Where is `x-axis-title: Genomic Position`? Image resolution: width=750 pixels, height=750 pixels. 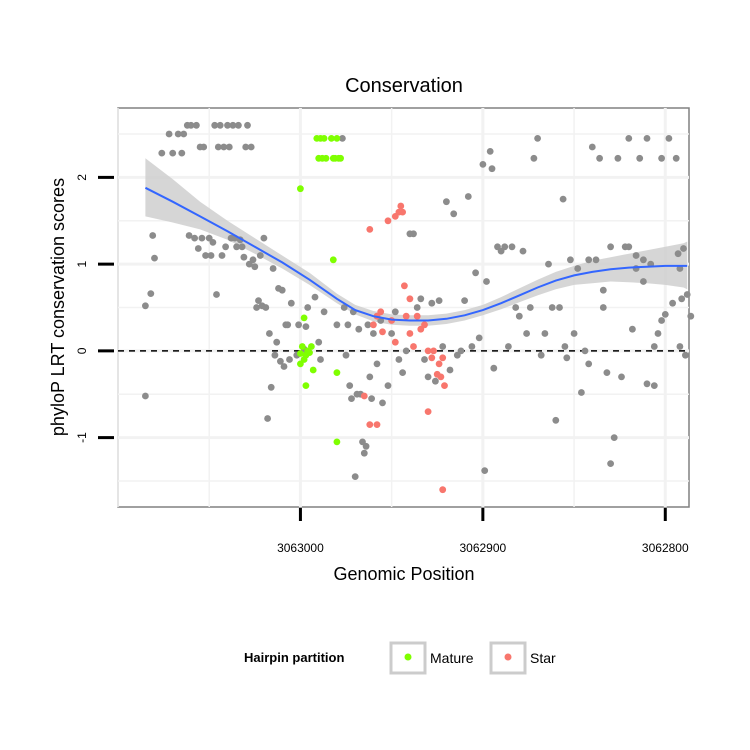
x-axis-title: Genomic Position is located at coordinates (403, 574).